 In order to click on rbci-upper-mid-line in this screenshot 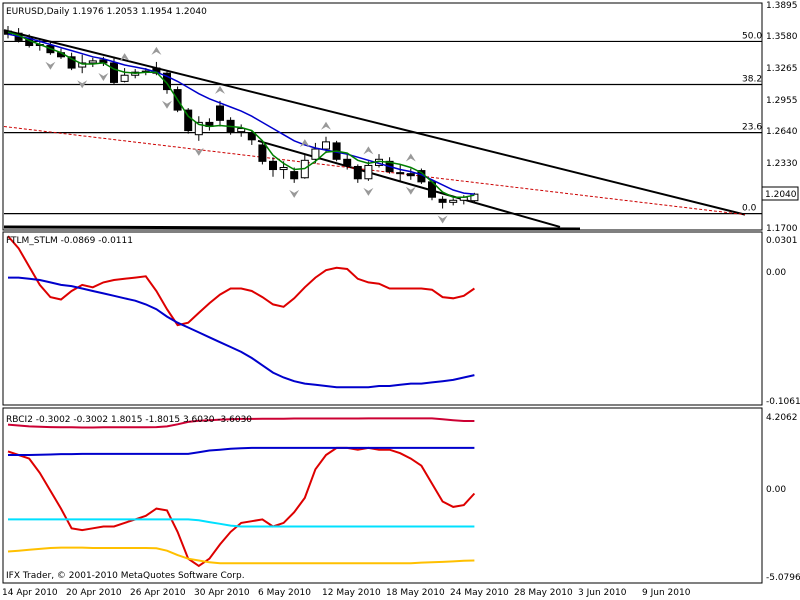, I will do `click(241, 451)`.